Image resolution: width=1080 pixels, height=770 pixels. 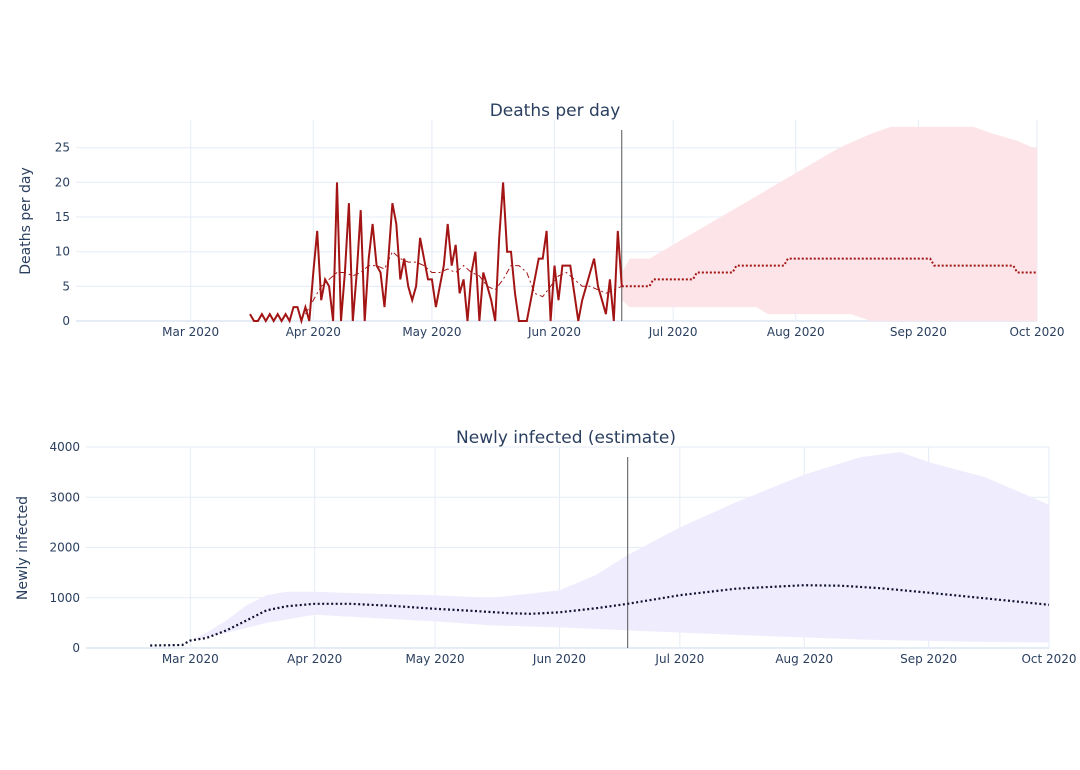 I want to click on y-tick-label: 10, so click(x=62, y=252).